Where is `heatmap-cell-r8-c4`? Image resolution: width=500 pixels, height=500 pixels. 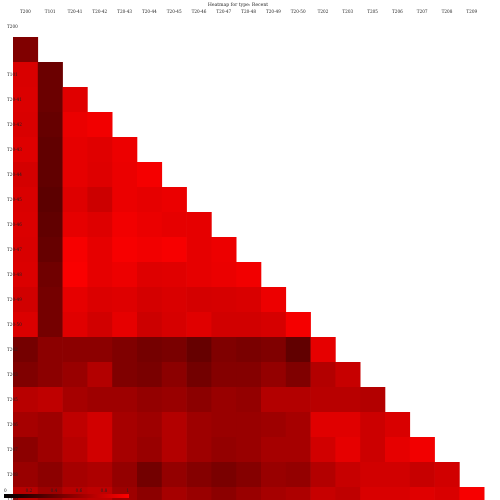 heatmap-cell-r8-c4 is located at coordinates (125, 250).